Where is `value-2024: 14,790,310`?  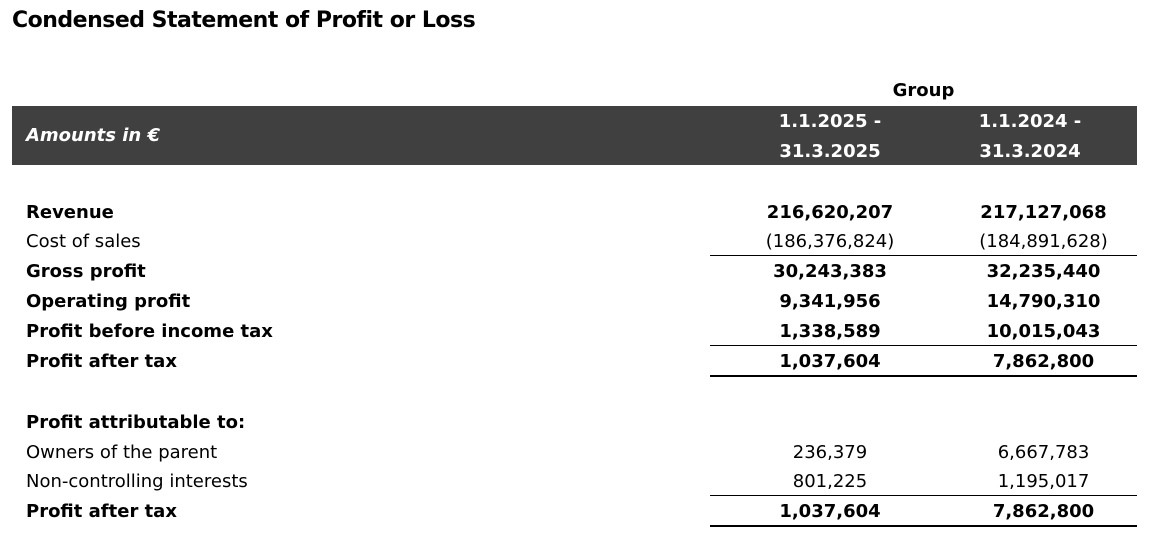 value-2024: 14,790,310 is located at coordinates (1043, 301).